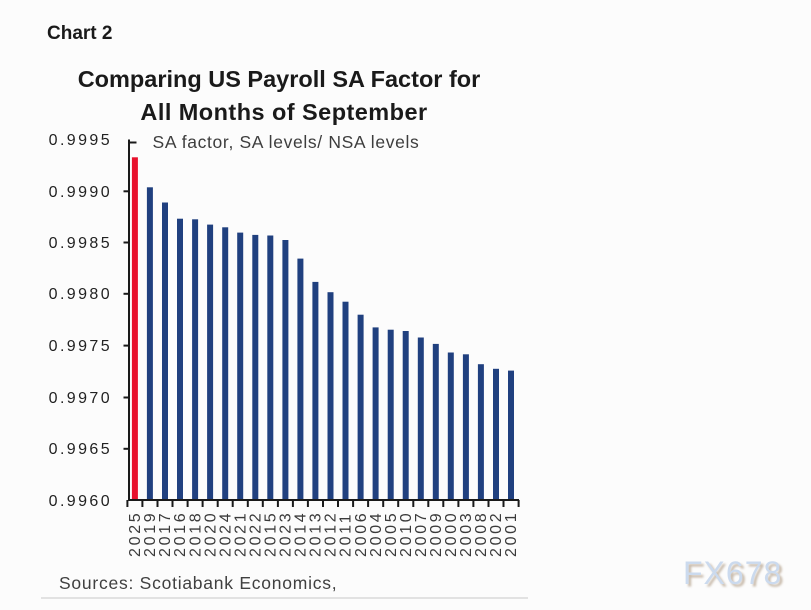 The height and width of the screenshot is (610, 811). Describe the element at coordinates (240, 534) in the screenshot. I see `svg-text: 2021` at that location.